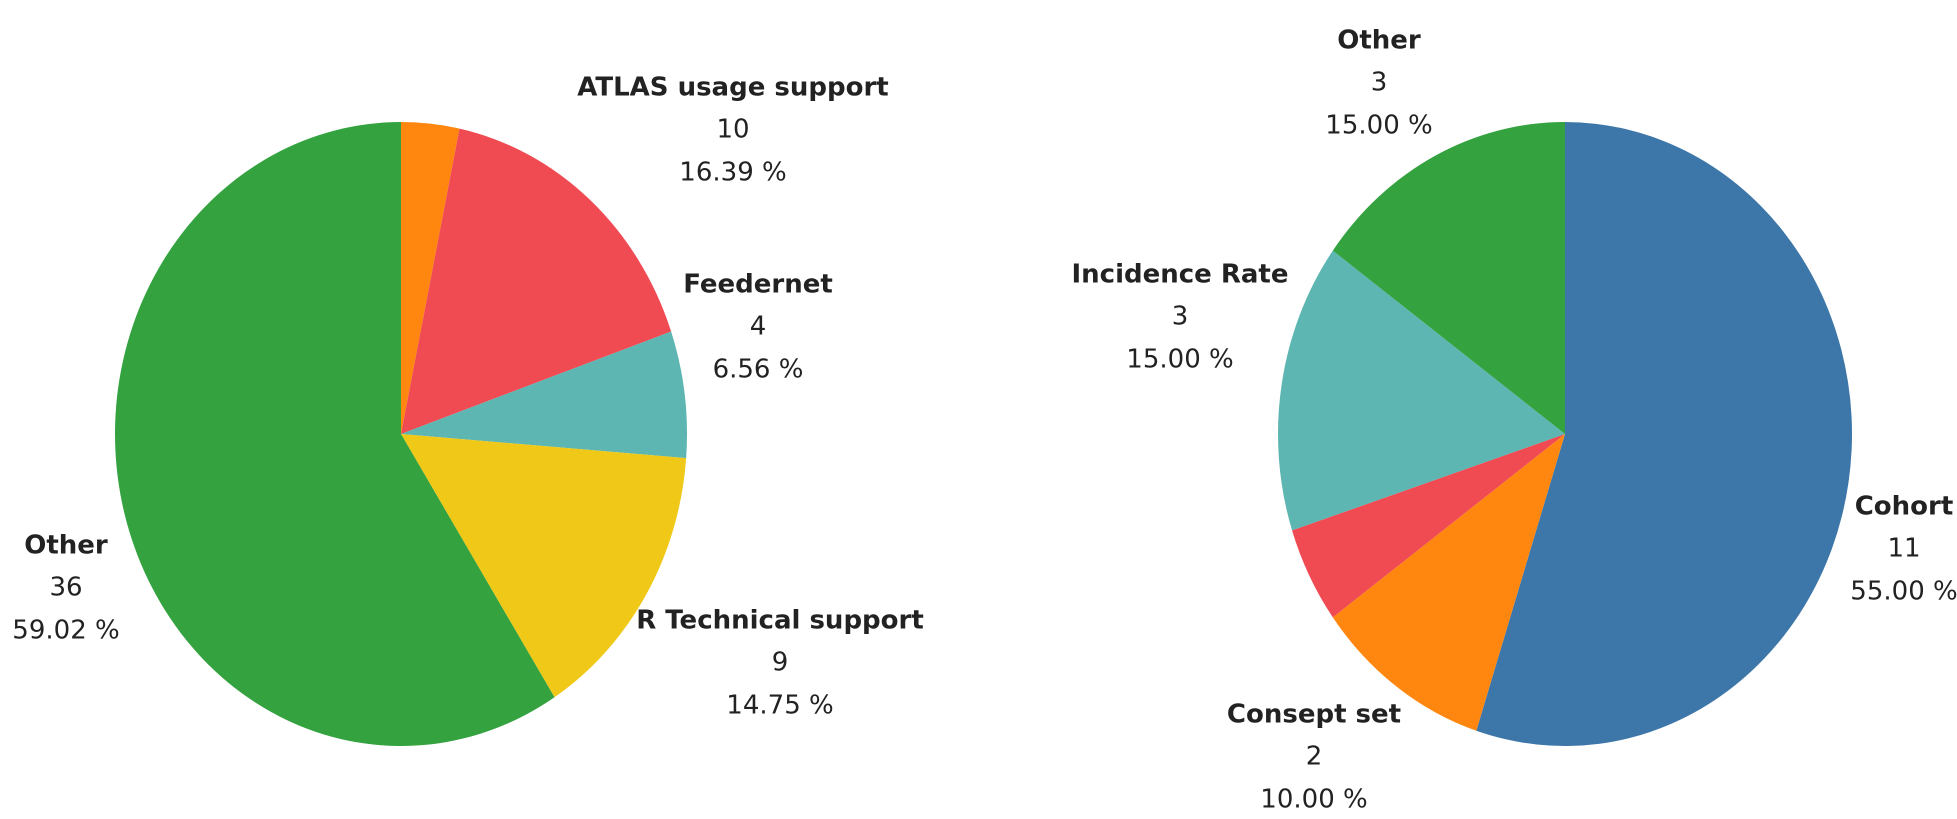 The image size is (1957, 819). Describe the element at coordinates (732, 130) in the screenshot. I see `slice-value: 10` at that location.